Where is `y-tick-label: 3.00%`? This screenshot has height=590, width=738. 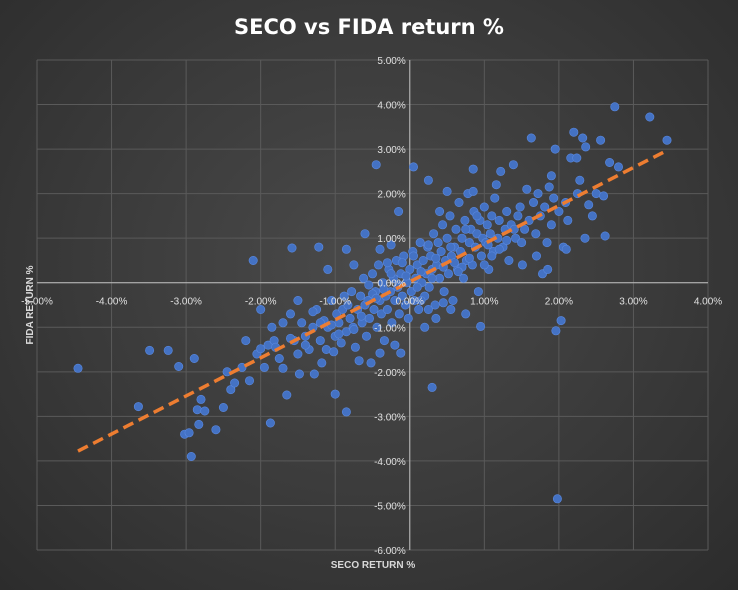
y-tick-label: 3.00% is located at coordinates (391, 150).